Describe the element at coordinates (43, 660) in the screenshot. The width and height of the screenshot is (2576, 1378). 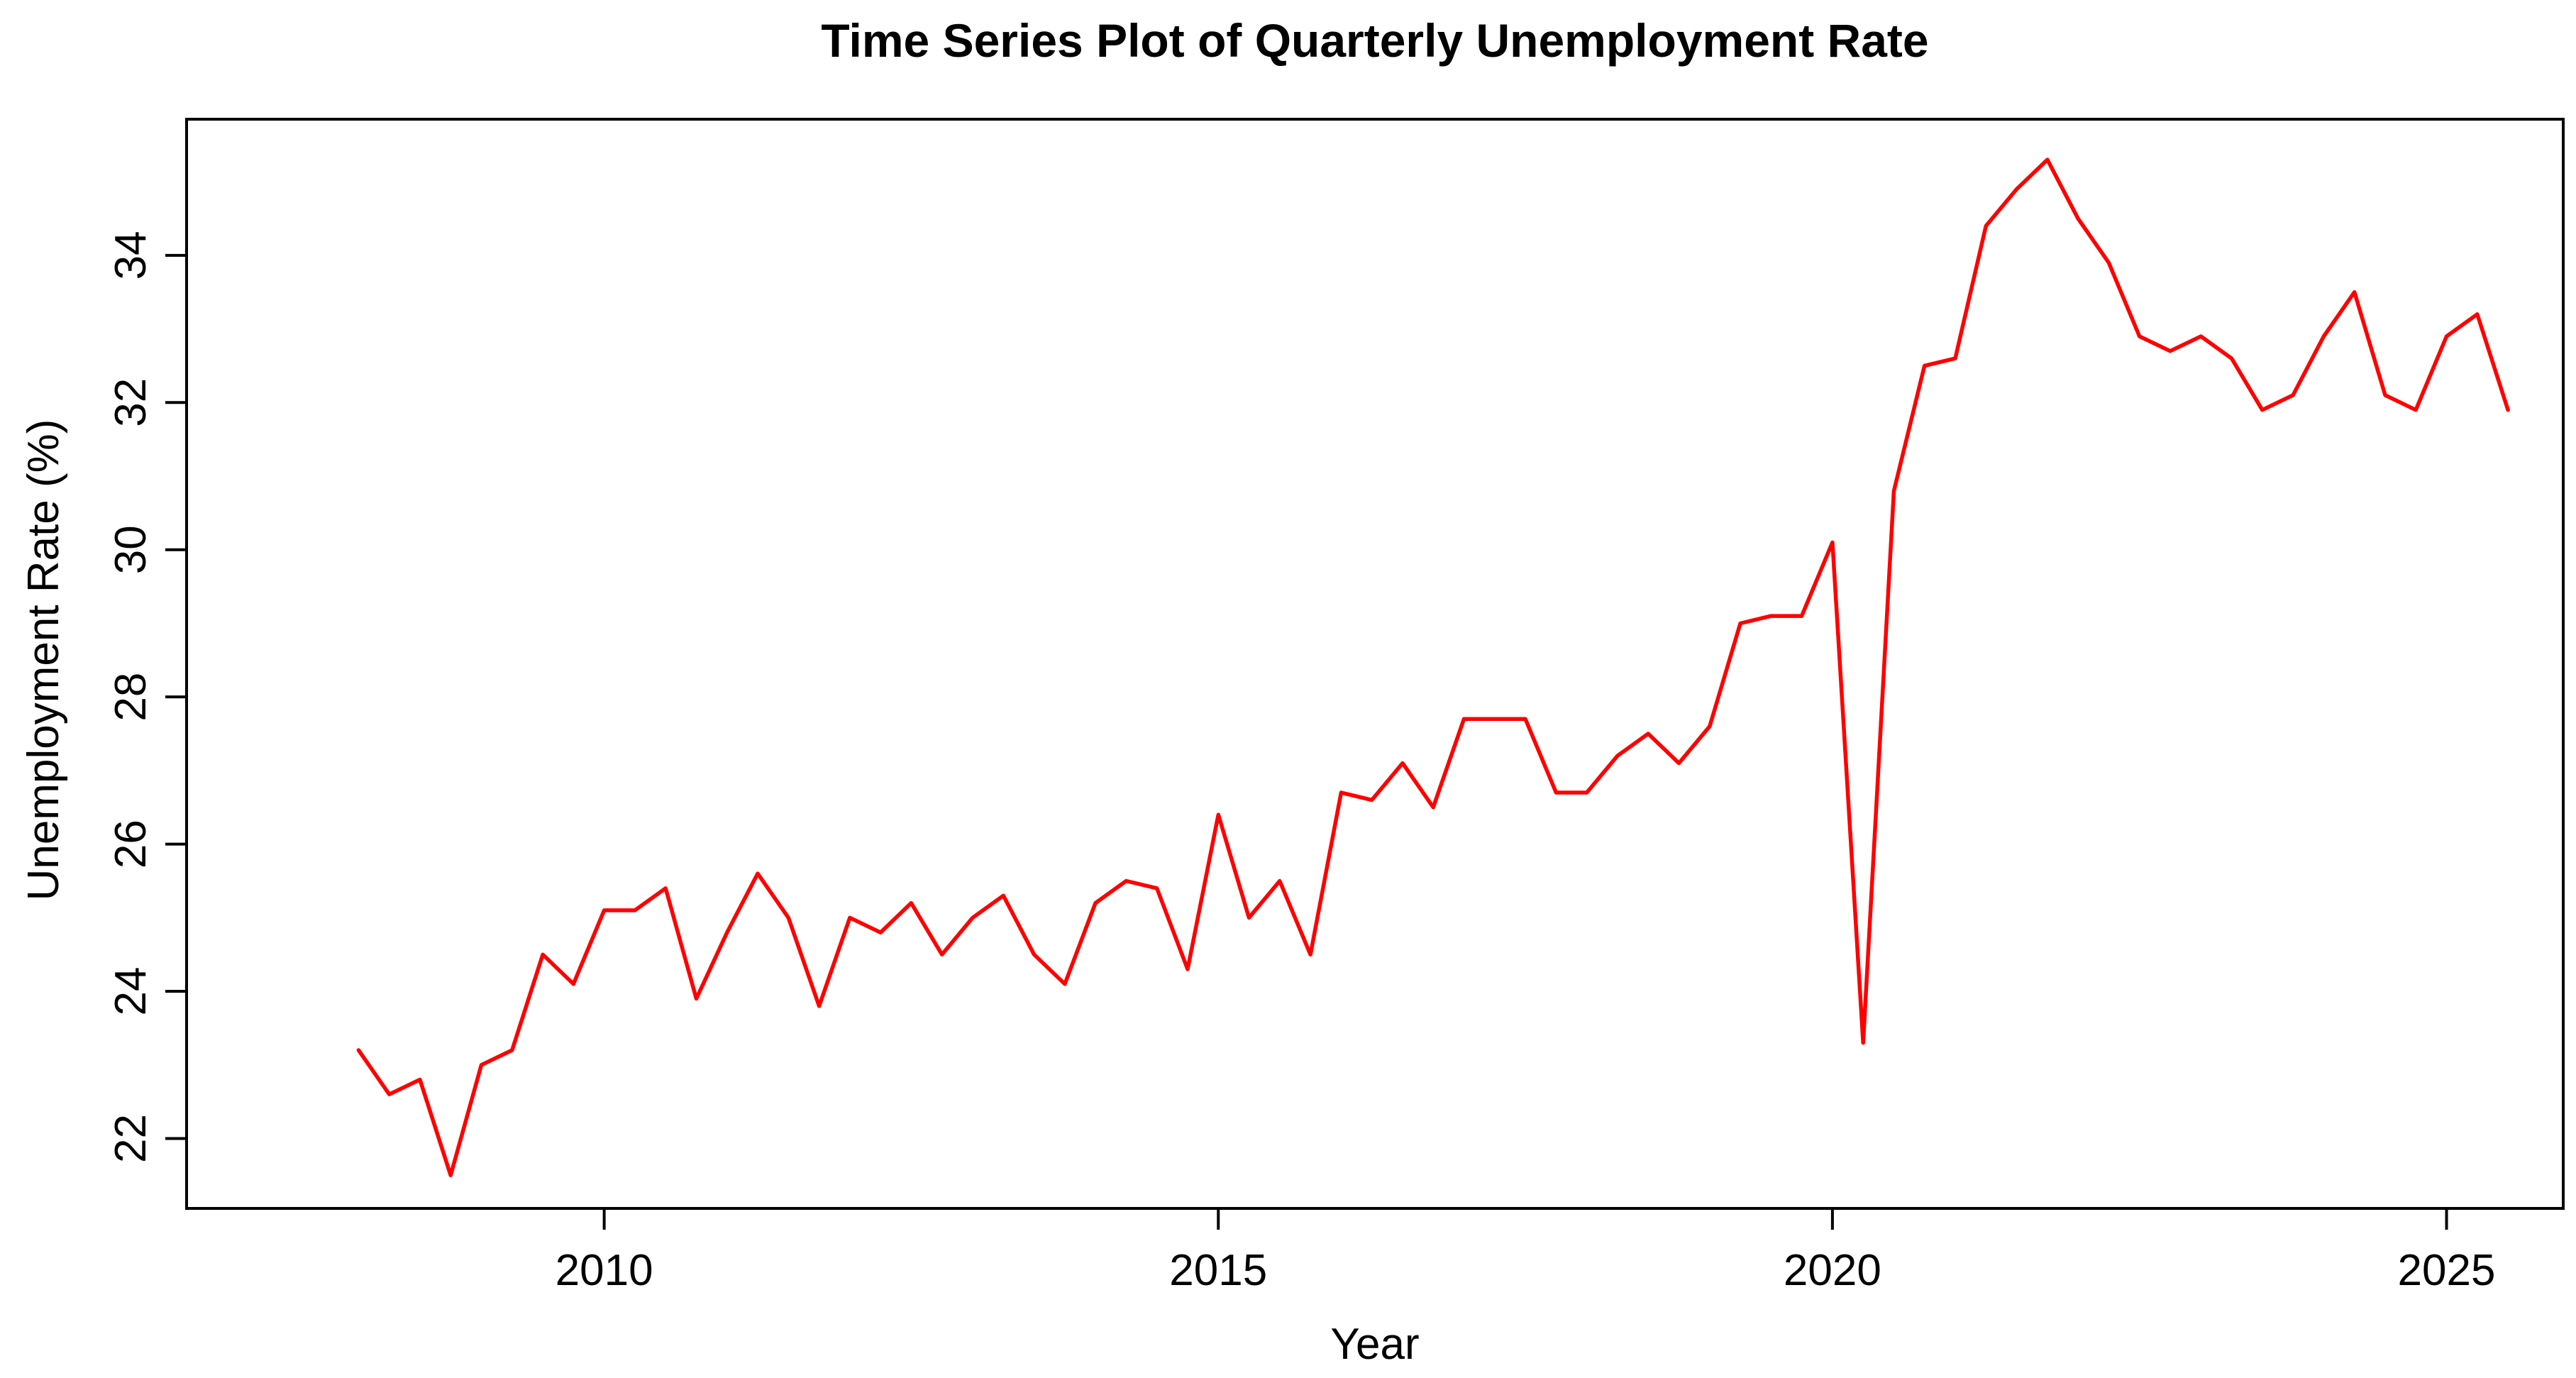
I see `y-axis-label: Unemployment Rate (%)` at that location.